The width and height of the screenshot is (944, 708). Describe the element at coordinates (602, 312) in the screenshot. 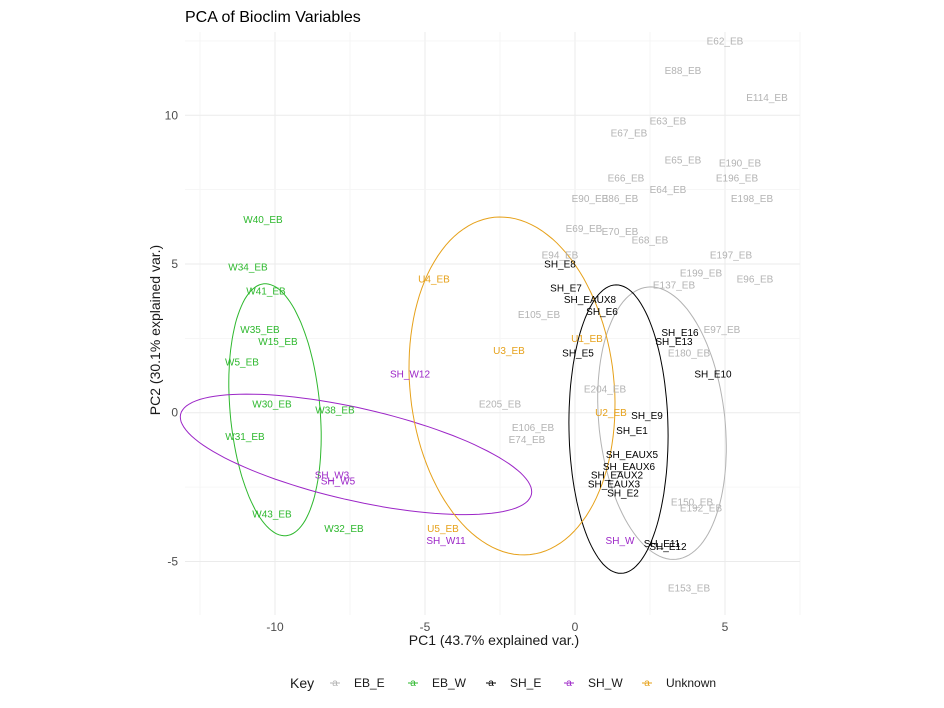

I see `point-label: SH_E6` at that location.